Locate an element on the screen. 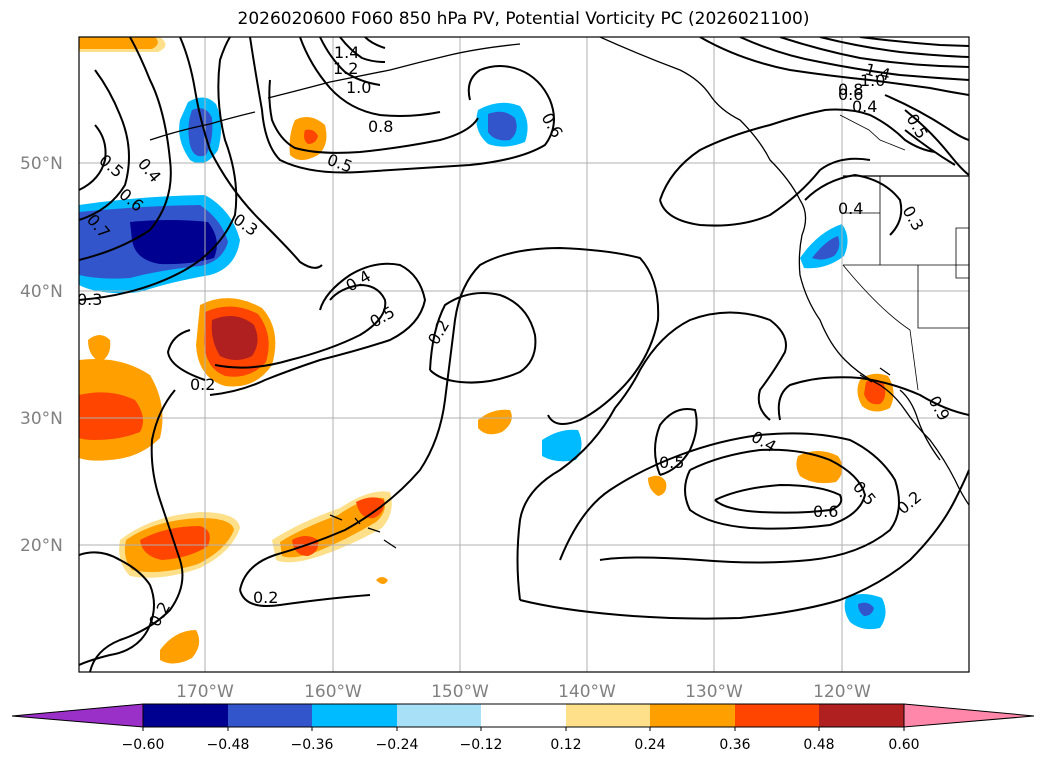 The height and width of the screenshot is (765, 1047). lon-label: 150°W is located at coordinates (460, 692).